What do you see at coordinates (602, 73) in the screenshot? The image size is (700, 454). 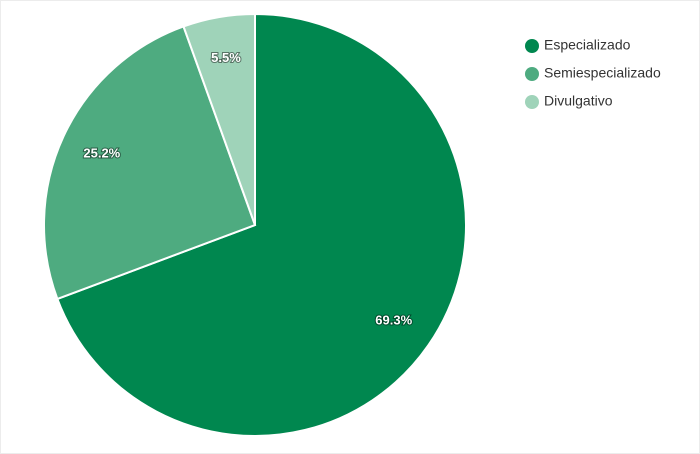 I see `legend-label: Semiespecializado` at bounding box center [602, 73].